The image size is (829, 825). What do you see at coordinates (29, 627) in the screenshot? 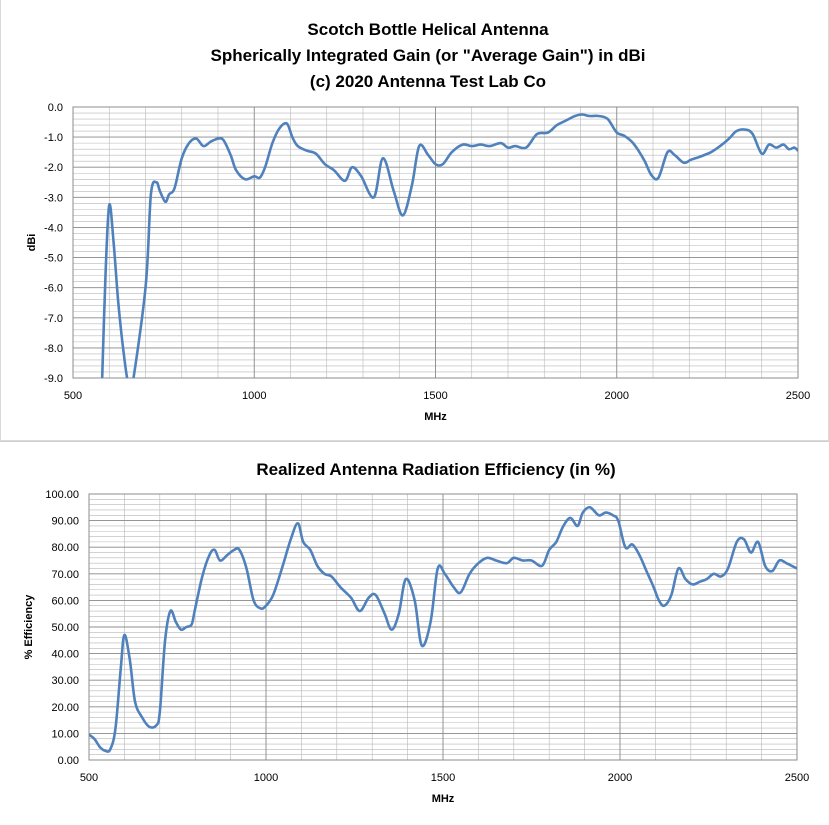
I see `eff-y-axis-label: % Efficiency` at bounding box center [29, 627].